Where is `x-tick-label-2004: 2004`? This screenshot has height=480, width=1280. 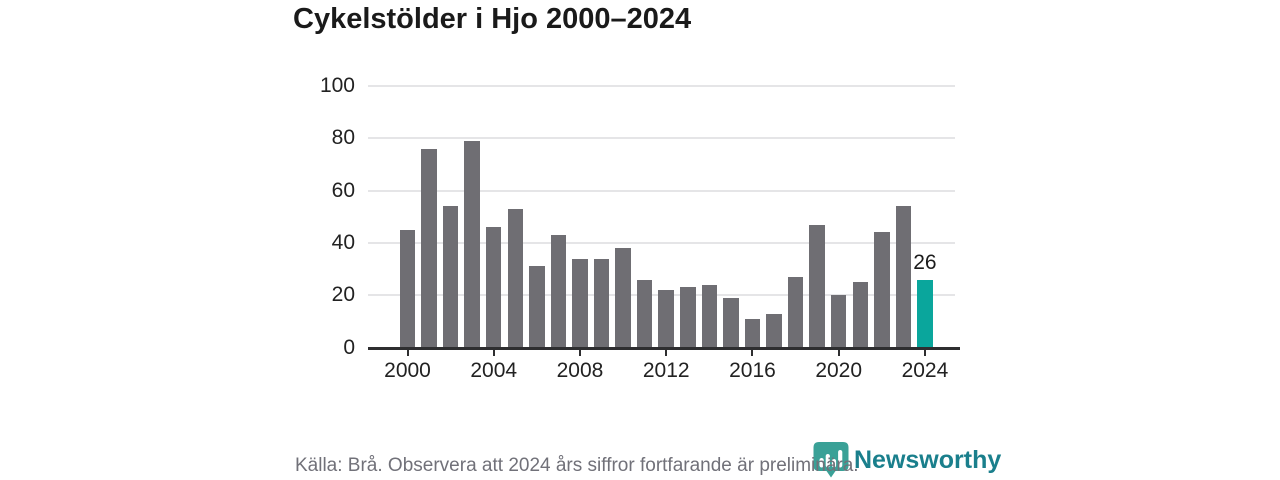
x-tick-label-2004: 2004 is located at coordinates (494, 370).